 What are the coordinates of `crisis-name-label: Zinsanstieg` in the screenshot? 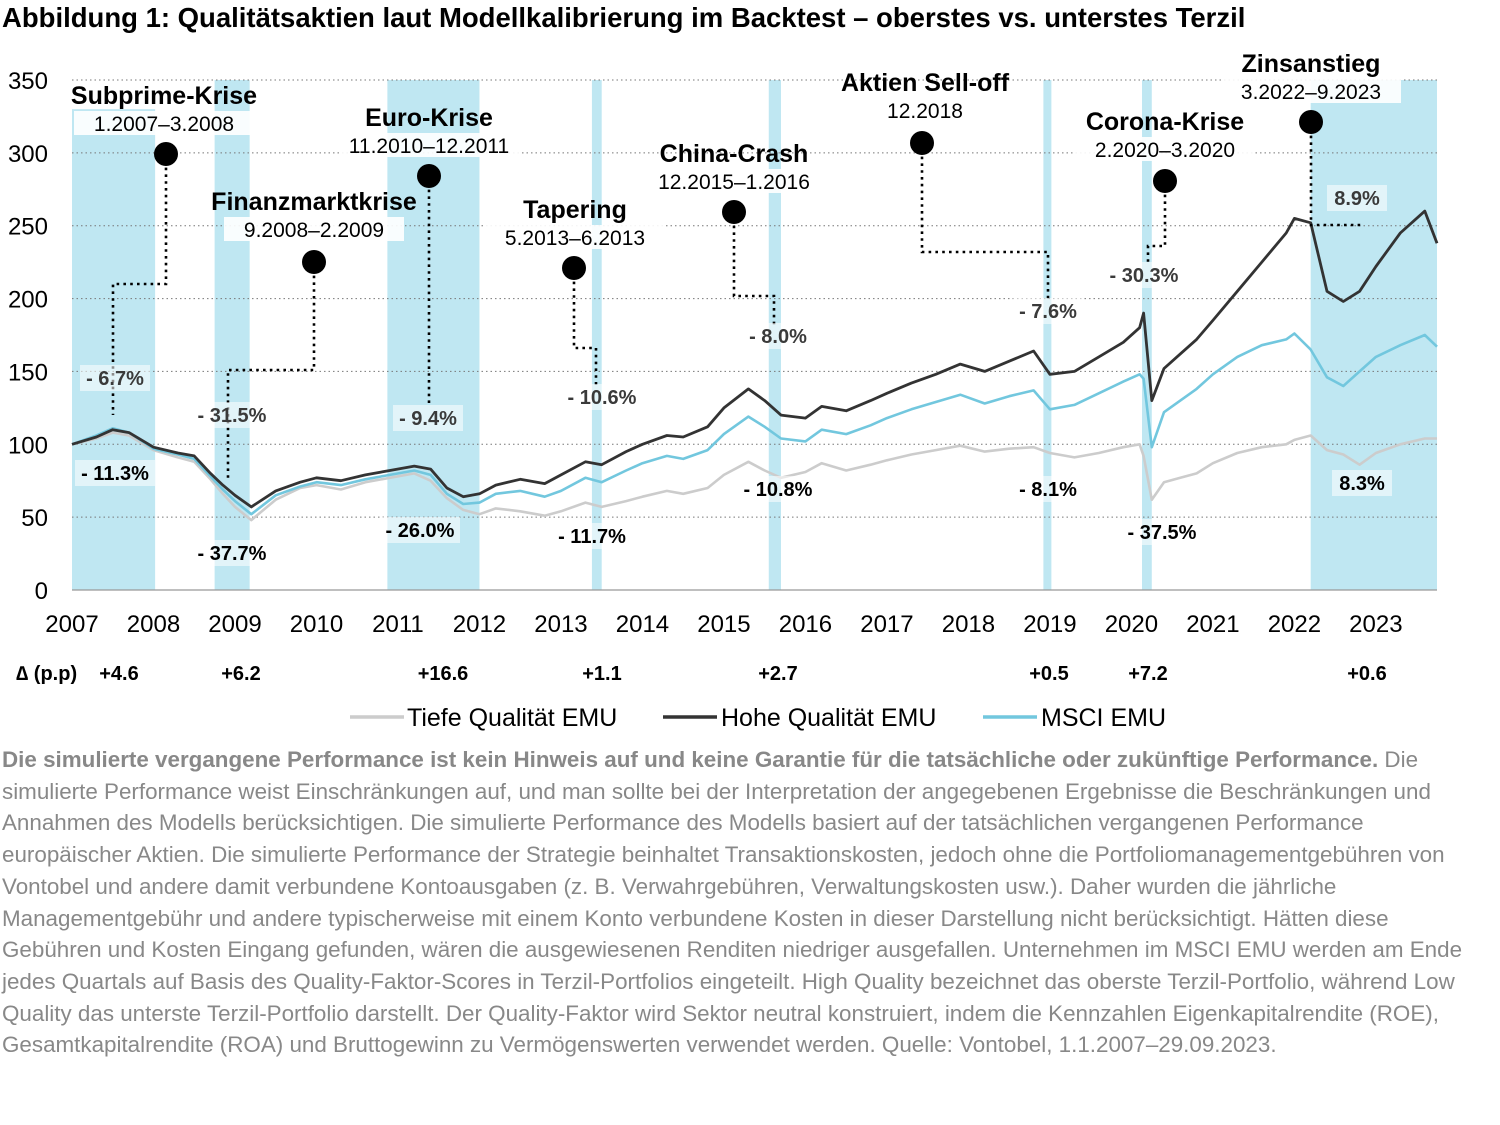 It's located at (1311, 64).